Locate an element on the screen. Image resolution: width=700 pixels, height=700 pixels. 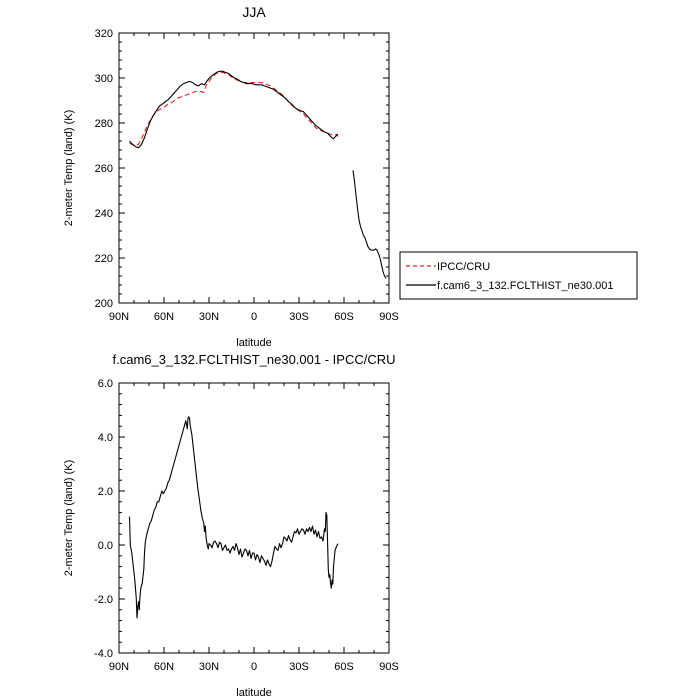
bottom-y-tick-label: -2.0 is located at coordinates (103, 600).